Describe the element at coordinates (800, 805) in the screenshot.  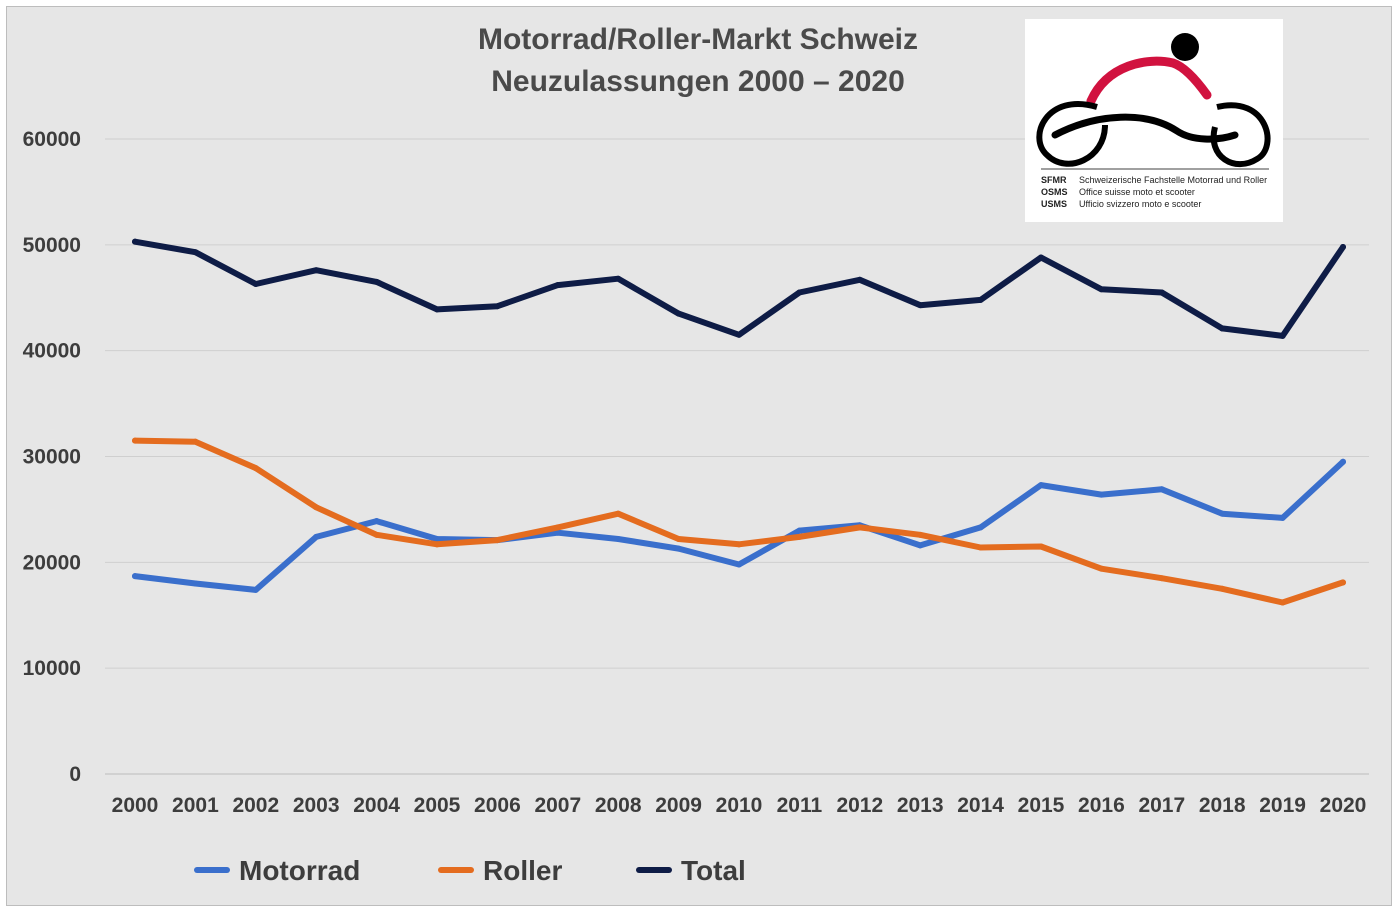
I see `x-tick-label-2011: 2011` at that location.